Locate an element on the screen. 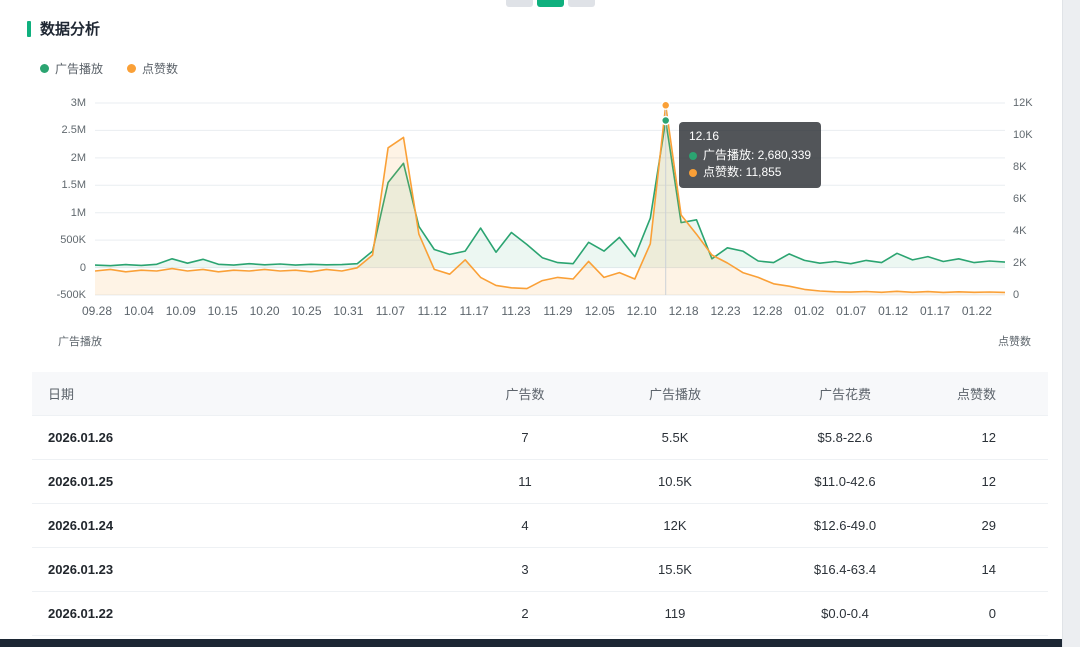  table-cell-value: 7 is located at coordinates (525, 437).